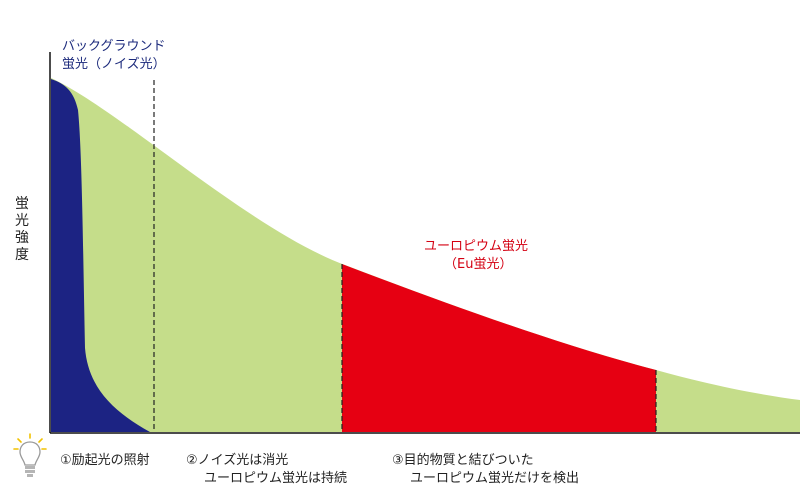  What do you see at coordinates (485, 470) in the screenshot?
I see `step-detection: ③目的物質と結びついた ユーロピウム蛍光だけを検出` at bounding box center [485, 470].